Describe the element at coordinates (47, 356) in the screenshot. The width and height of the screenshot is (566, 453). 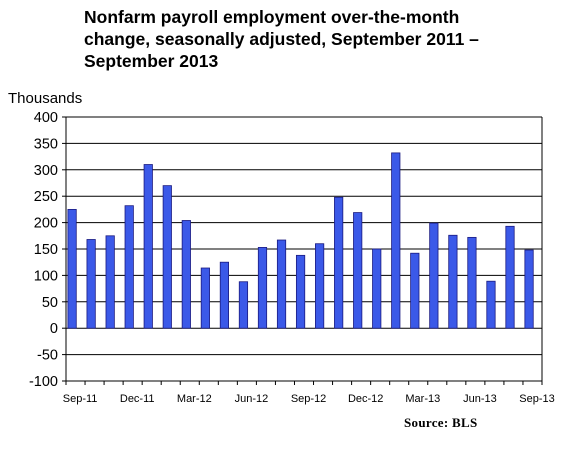
I see `y-tick-label: -50` at that location.